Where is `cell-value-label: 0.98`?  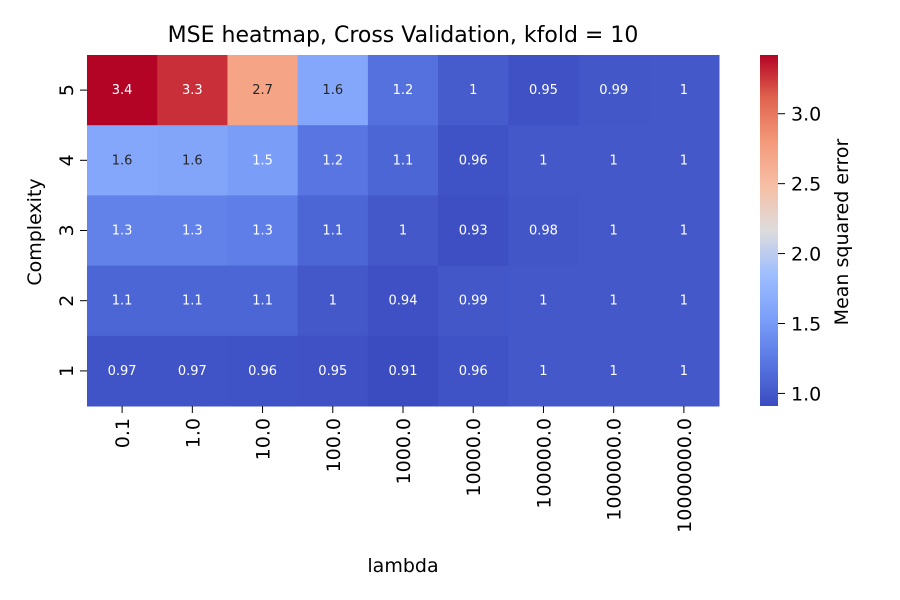
cell-value-label: 0.98 is located at coordinates (543, 231).